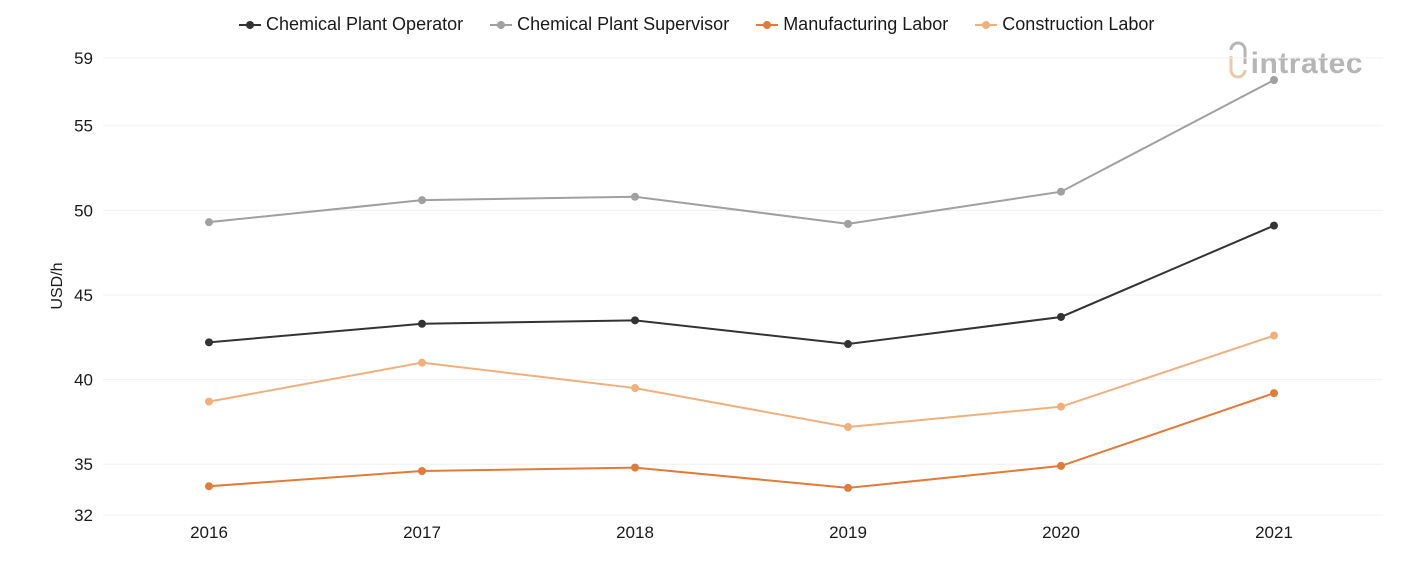 The height and width of the screenshot is (561, 1401). I want to click on x-tick-label: 2018, so click(635, 532).